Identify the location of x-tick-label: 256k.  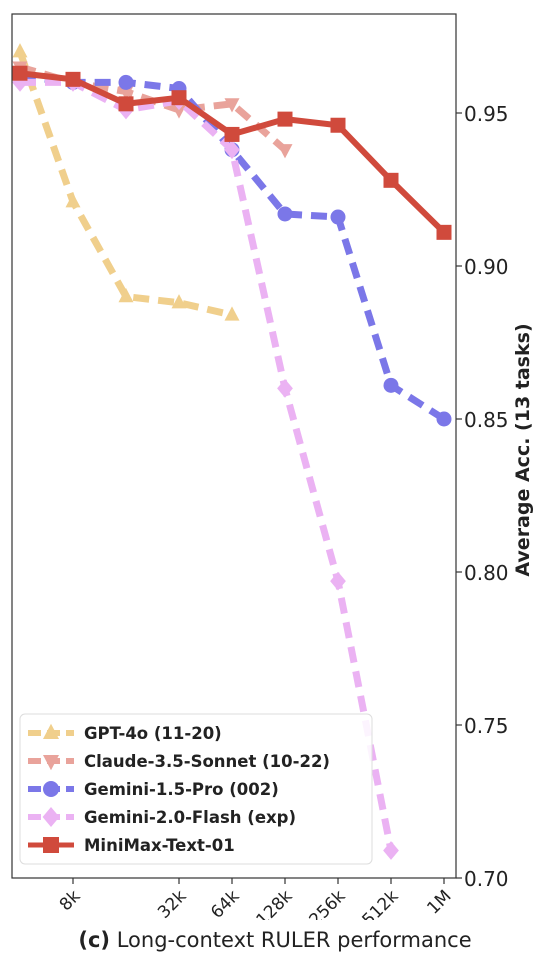
(327, 903).